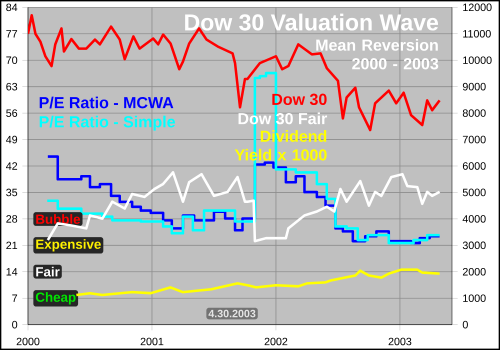  I want to click on annotation: Fair, so click(48, 271).